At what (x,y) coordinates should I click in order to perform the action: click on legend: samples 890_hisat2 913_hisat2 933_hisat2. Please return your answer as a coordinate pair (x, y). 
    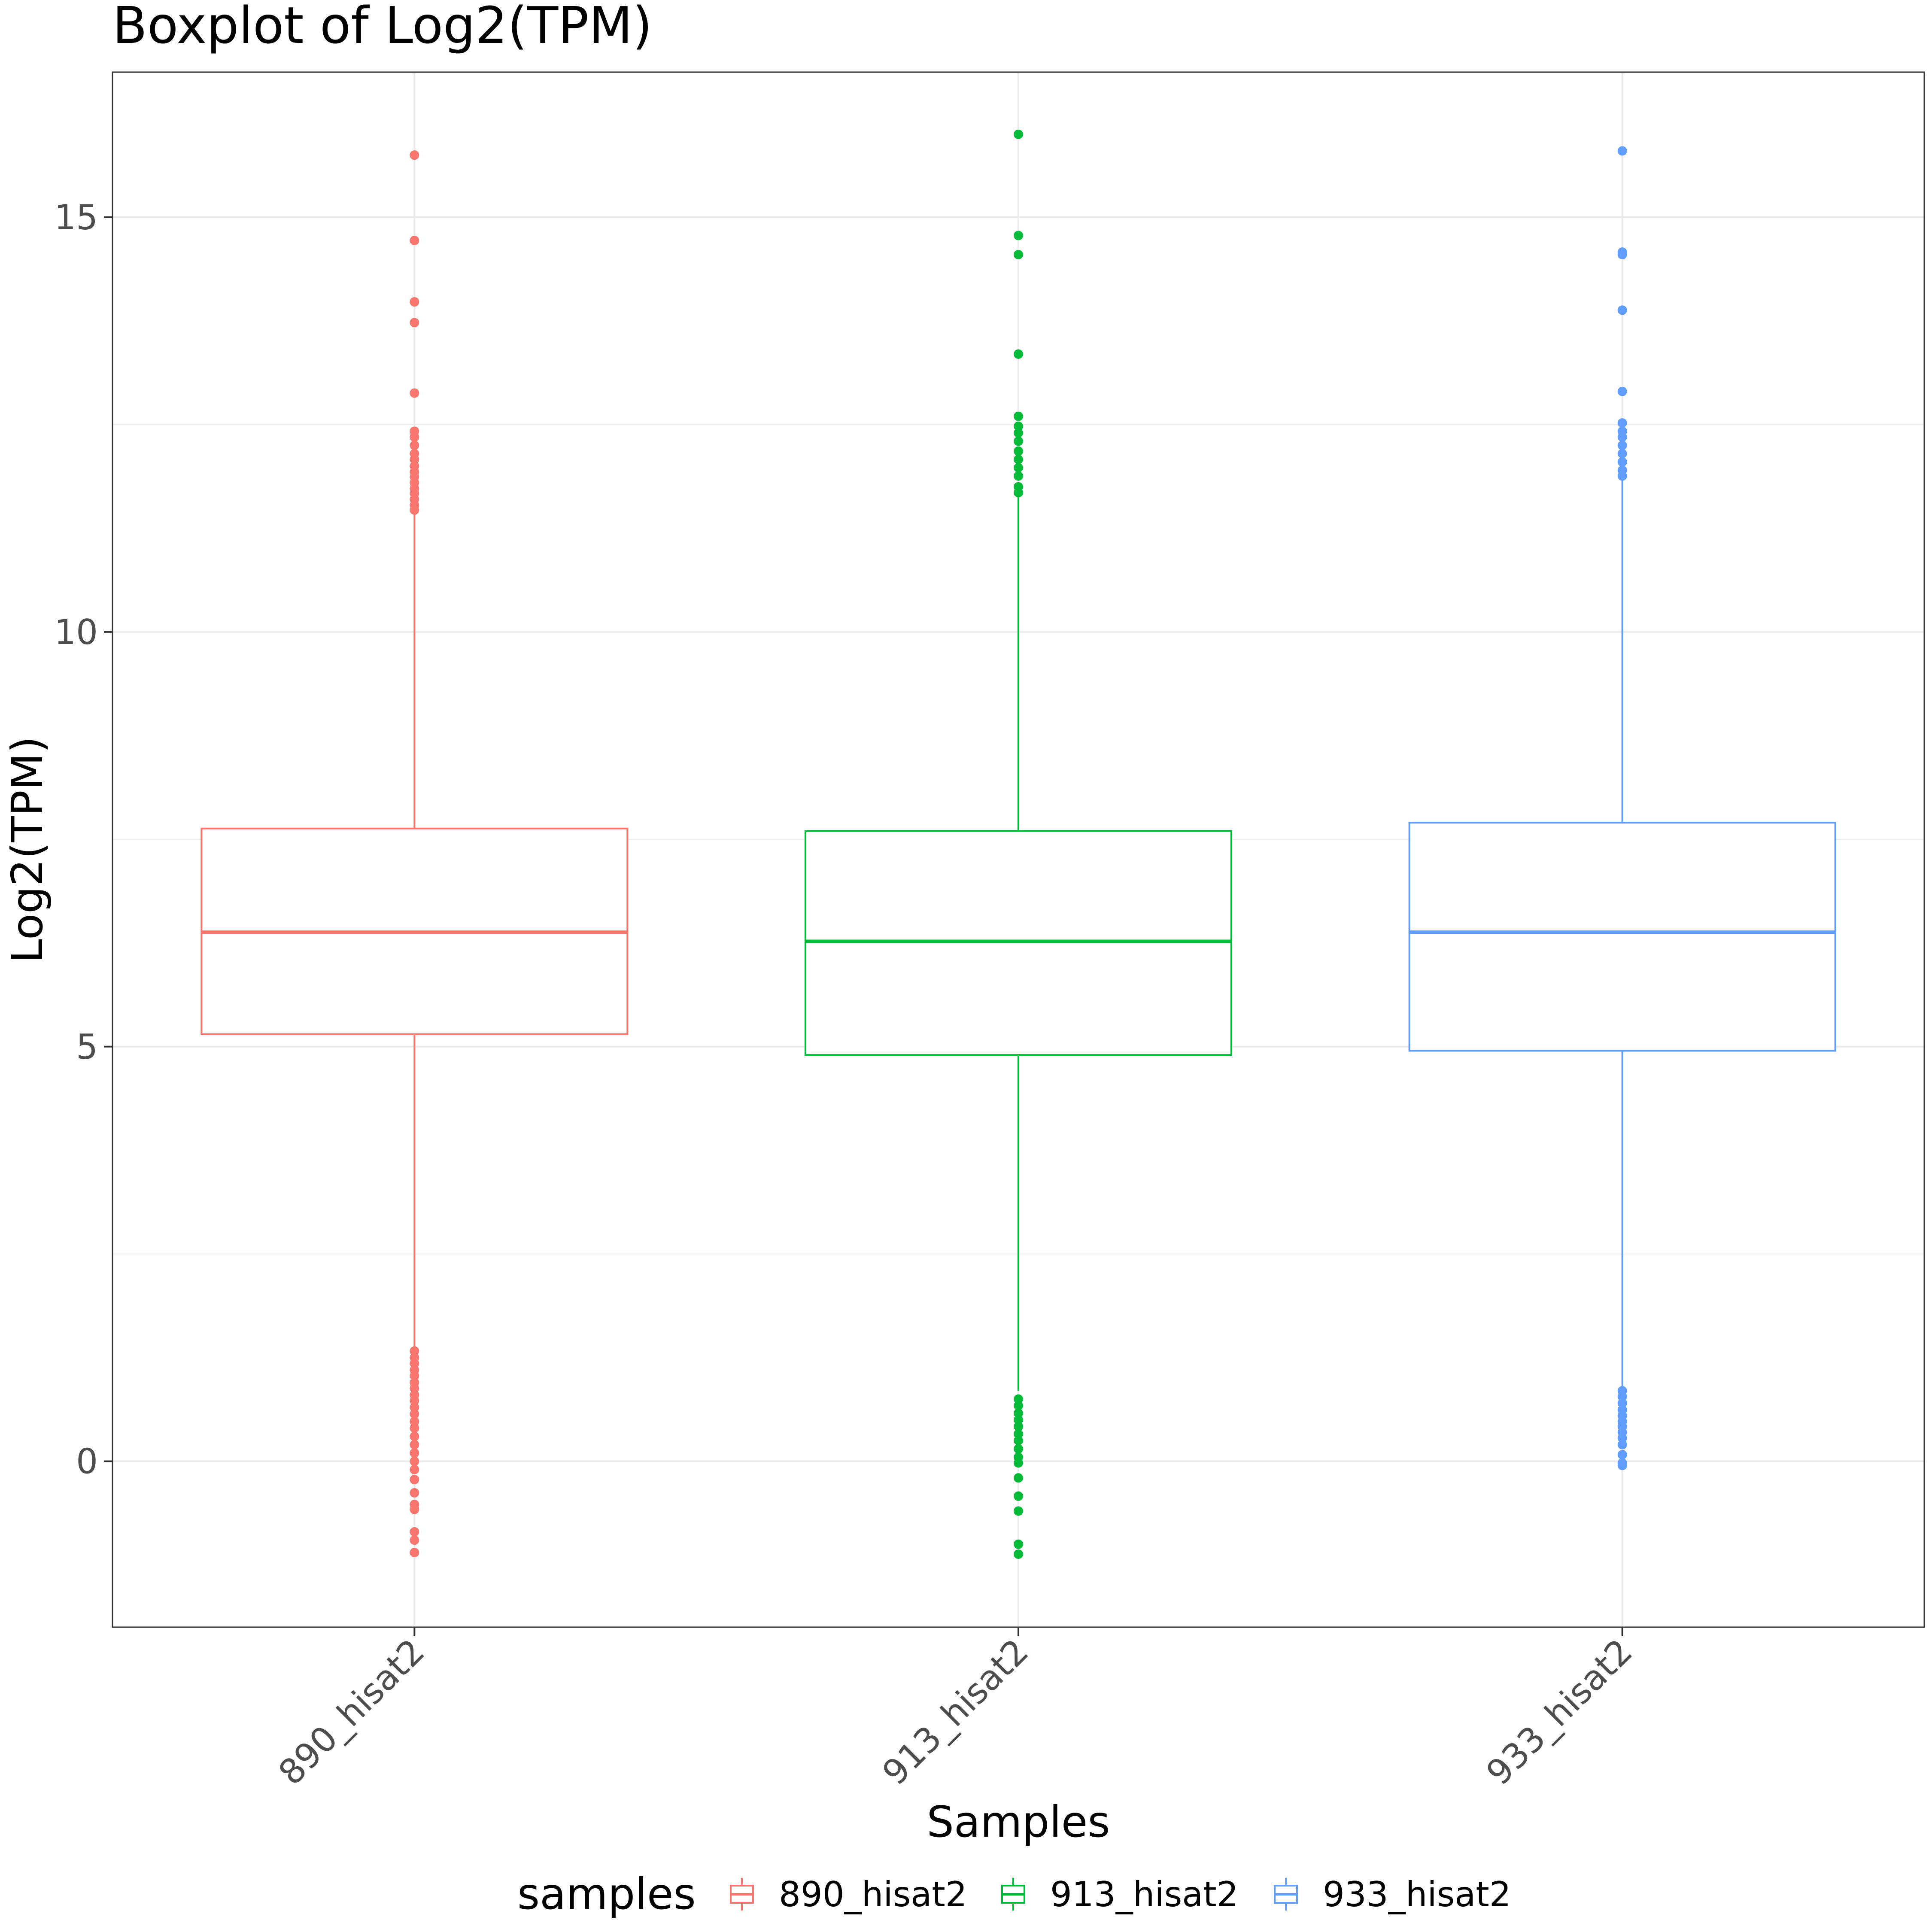
    Looking at the image, I should click on (1014, 1894).